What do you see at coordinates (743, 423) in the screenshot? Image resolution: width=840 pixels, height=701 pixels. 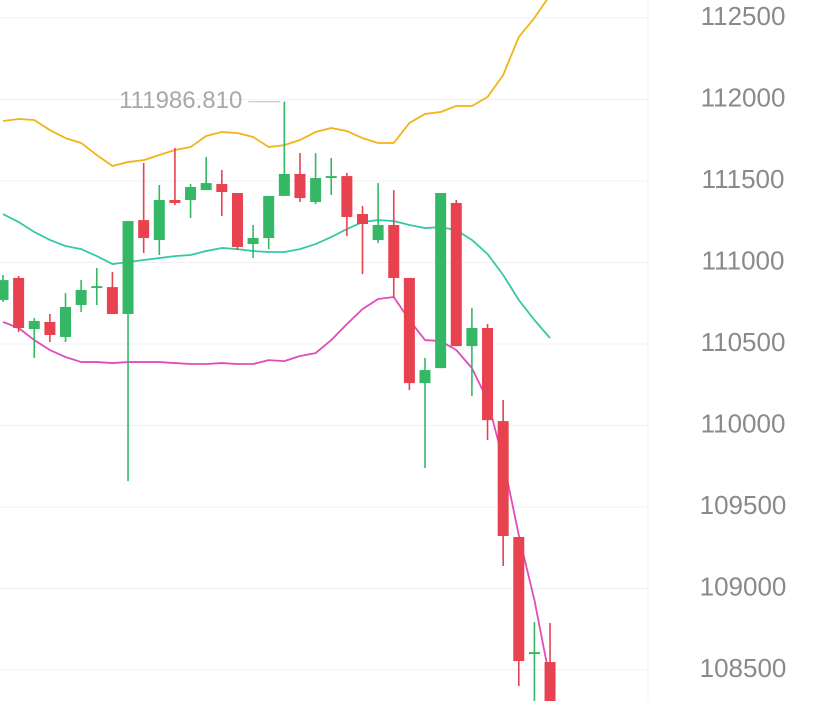 I see `y-tick-label: 110000` at bounding box center [743, 423].